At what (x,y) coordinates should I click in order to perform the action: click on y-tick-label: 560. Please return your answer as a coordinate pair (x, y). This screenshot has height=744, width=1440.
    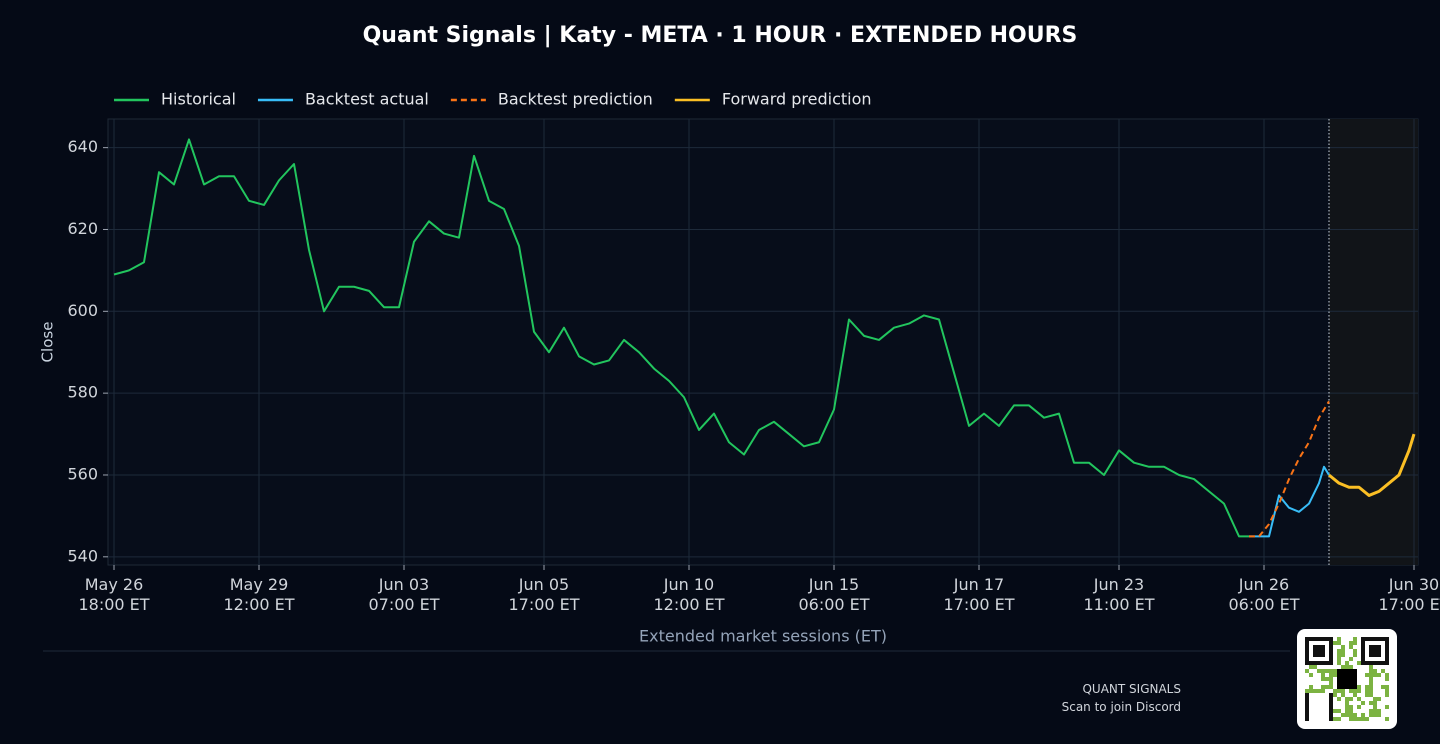
    Looking at the image, I should click on (82, 473).